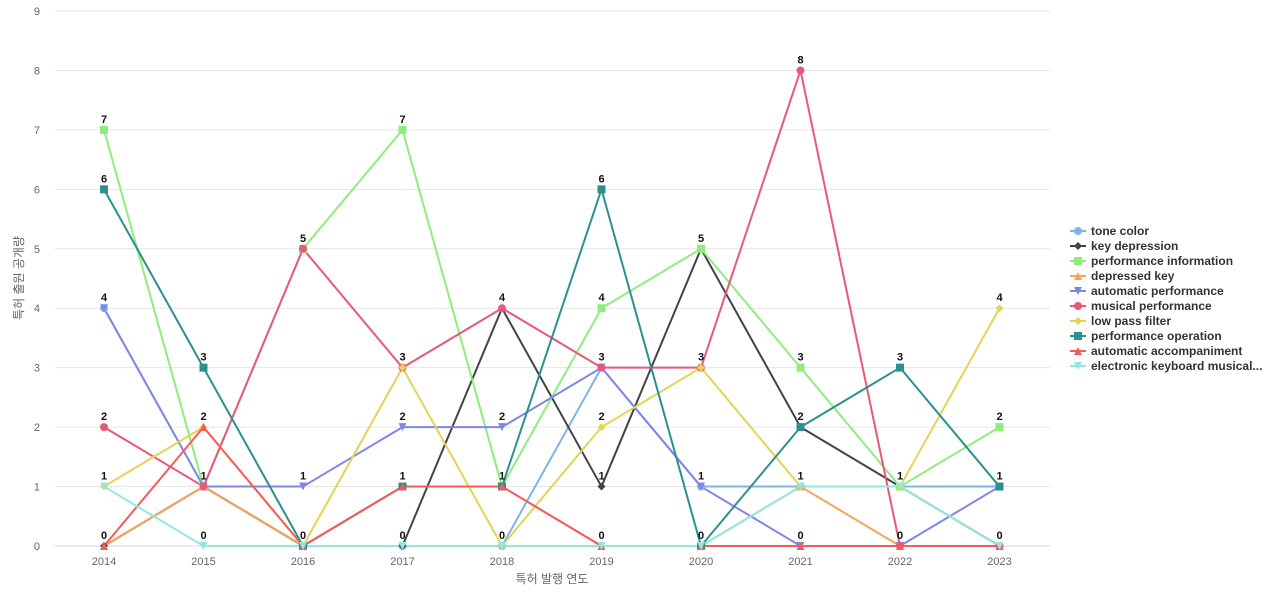  Describe the element at coordinates (601, 179) in the screenshot. I see `data-label: 6` at that location.